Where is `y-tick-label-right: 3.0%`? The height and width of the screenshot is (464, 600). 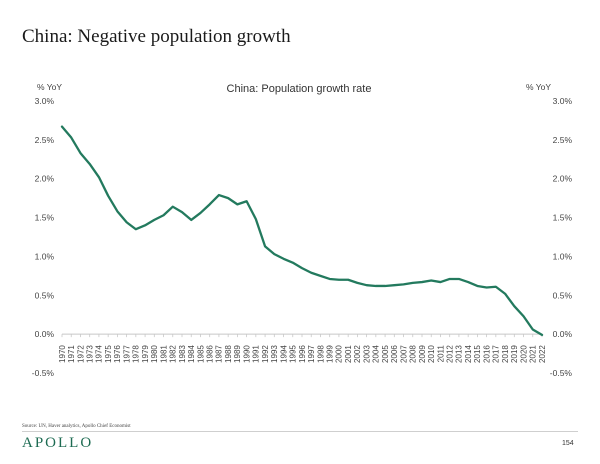 y-tick-label-right: 3.0% is located at coordinates (563, 101).